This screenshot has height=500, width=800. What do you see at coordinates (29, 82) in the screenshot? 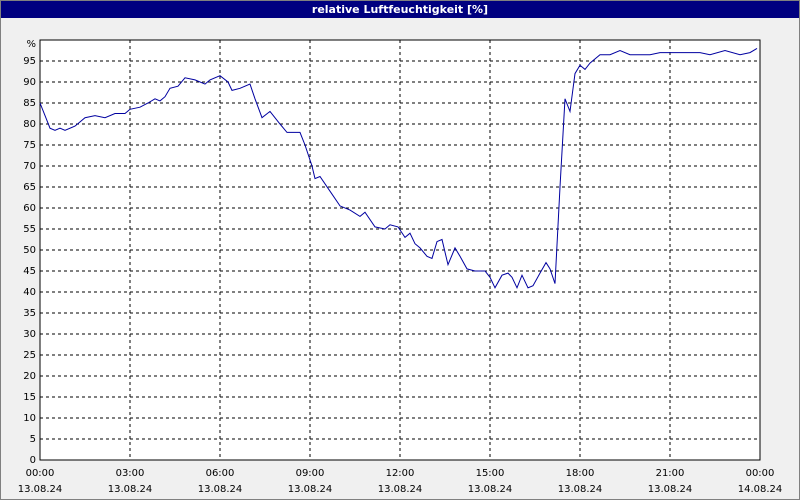
I see `y-tick-label: 90` at bounding box center [29, 82].